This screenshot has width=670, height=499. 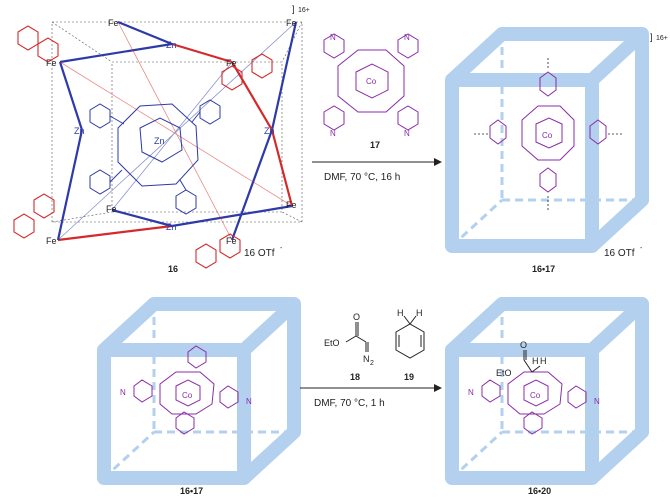 I want to click on bottom-right-number: 16•20, so click(x=539, y=491).